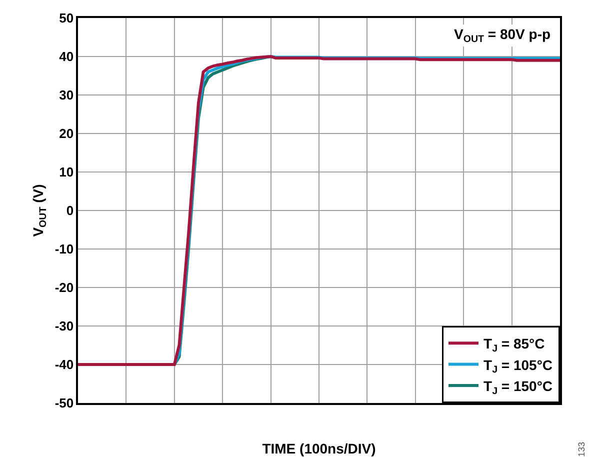 The width and height of the screenshot is (590, 457). Describe the element at coordinates (514, 345) in the screenshot. I see `legend-label: T$_{J}$ = 85°C` at that location.